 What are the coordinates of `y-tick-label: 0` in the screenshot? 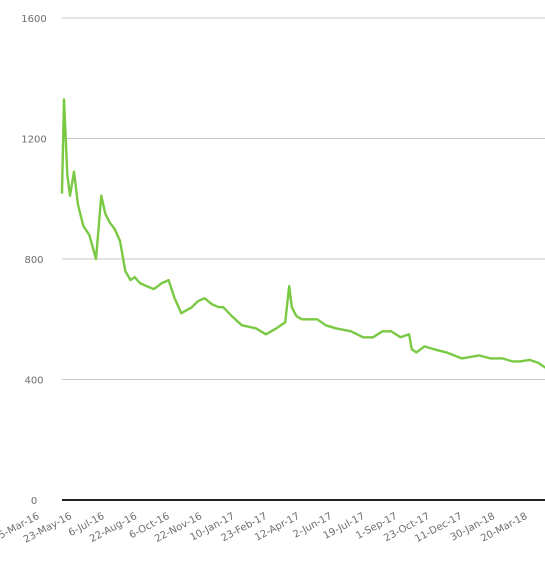 It's located at (34, 501).